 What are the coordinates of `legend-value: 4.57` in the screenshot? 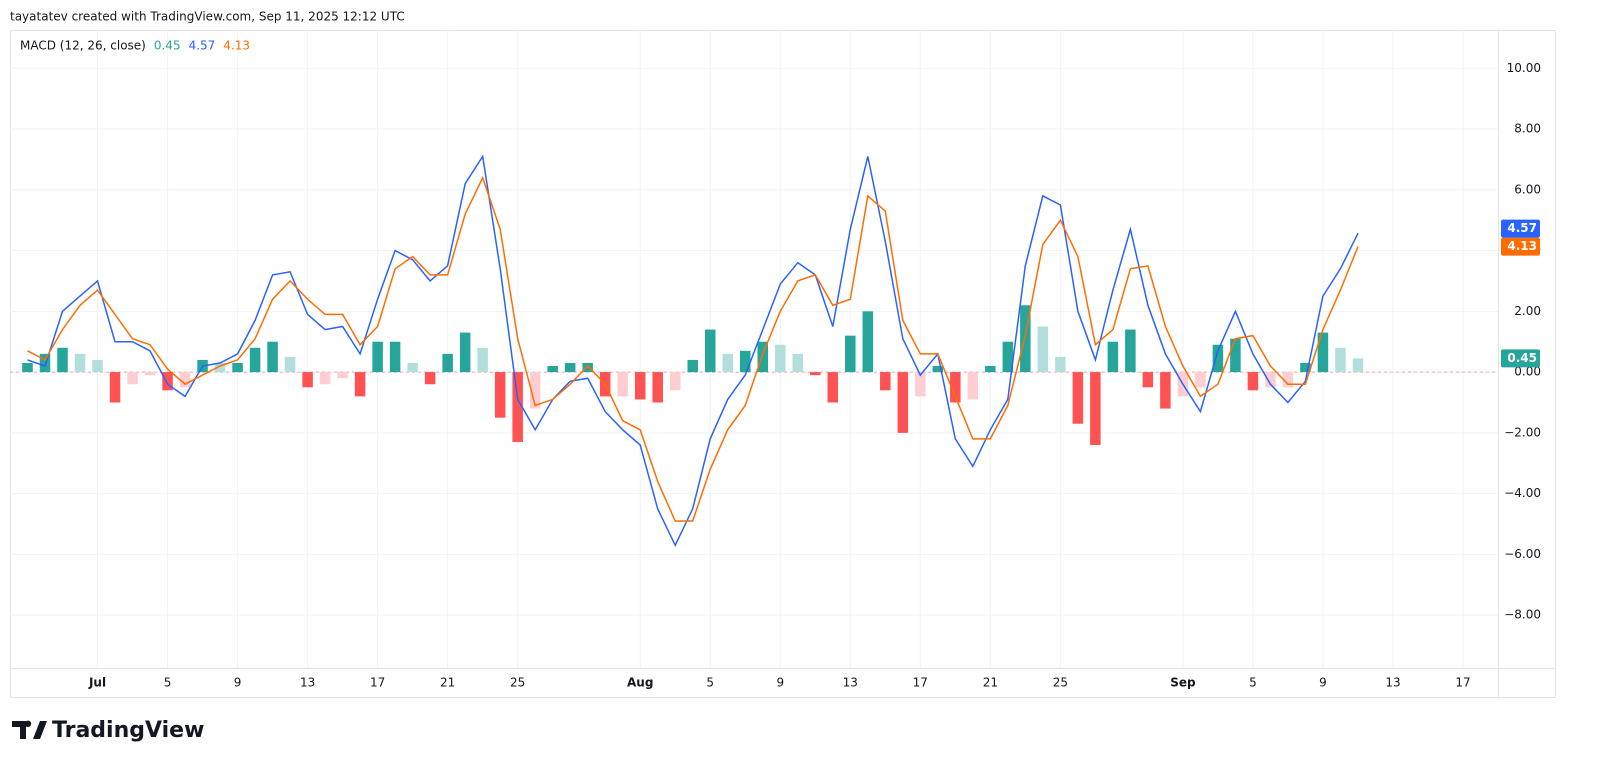 It's located at (202, 46).